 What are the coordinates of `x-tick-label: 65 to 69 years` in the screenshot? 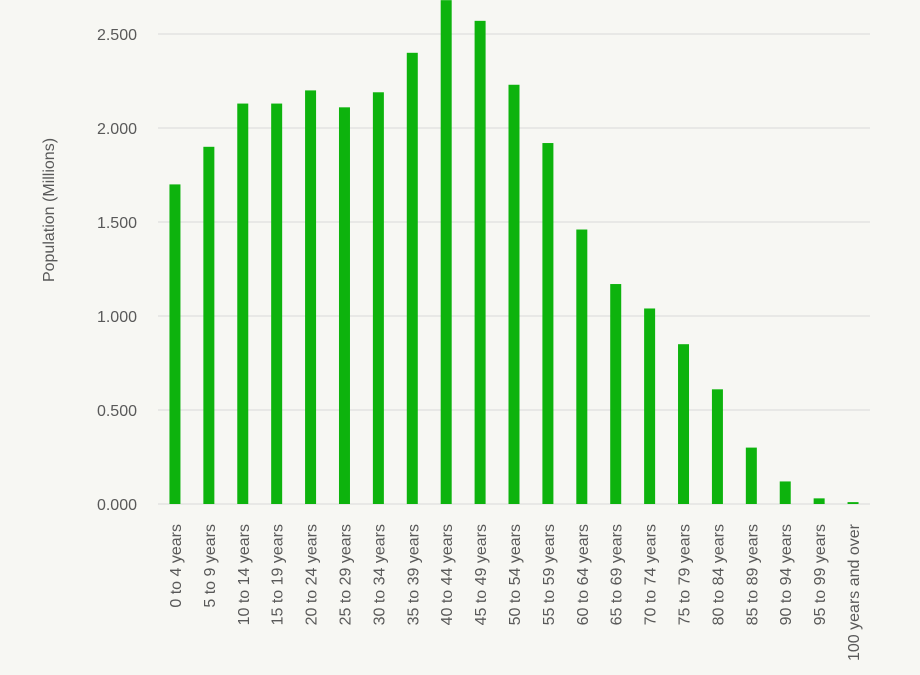 It's located at (617, 574).